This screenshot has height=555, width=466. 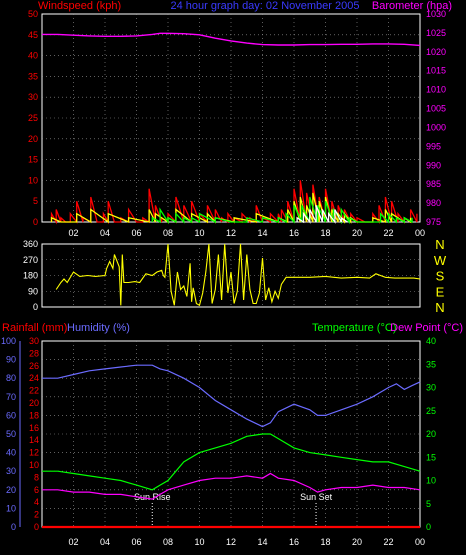 What do you see at coordinates (34, 366) in the screenshot?
I see `rainfall-y-tick-label: 26` at bounding box center [34, 366].